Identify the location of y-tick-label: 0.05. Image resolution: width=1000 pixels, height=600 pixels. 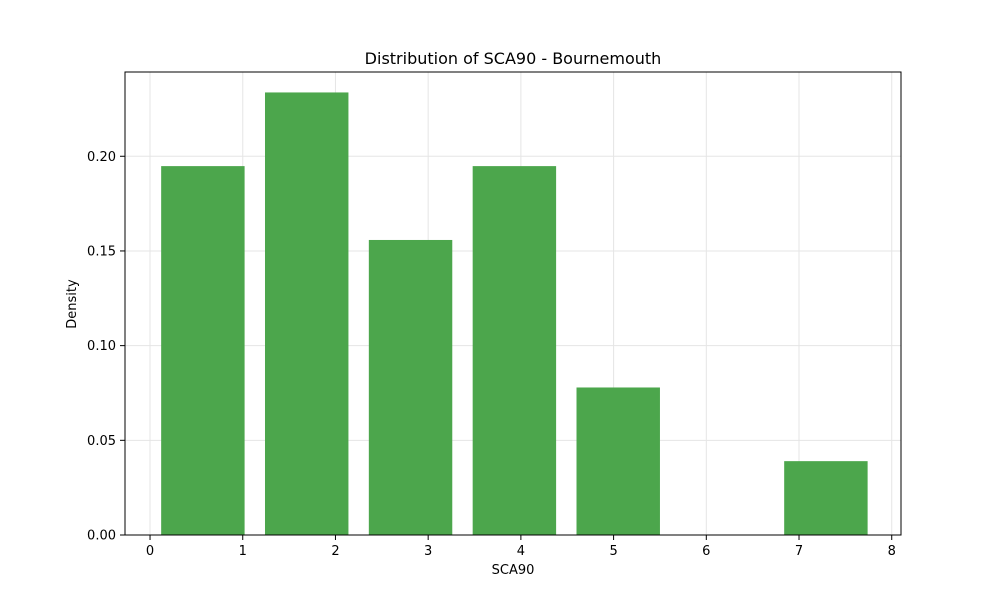
(101, 441).